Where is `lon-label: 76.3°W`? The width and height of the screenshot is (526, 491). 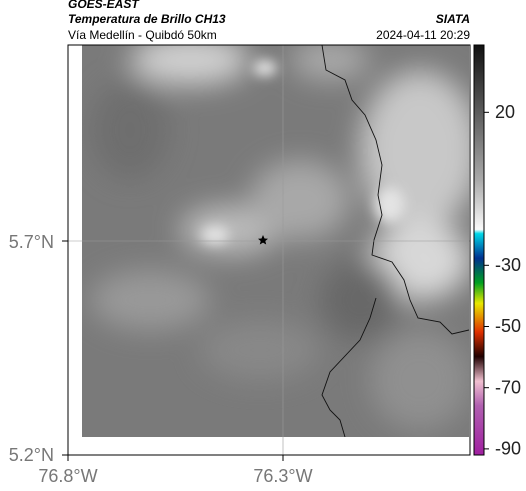
lon-label: 76.3°W is located at coordinates (282, 476).